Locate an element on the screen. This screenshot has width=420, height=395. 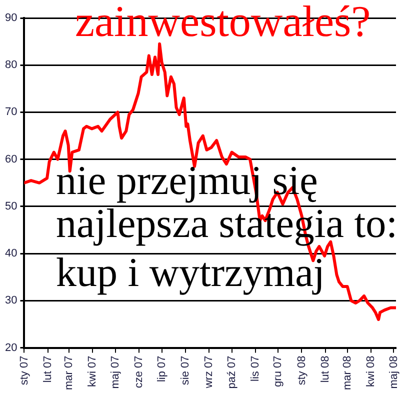
x-tick-label: mar 08 is located at coordinates (347, 373).